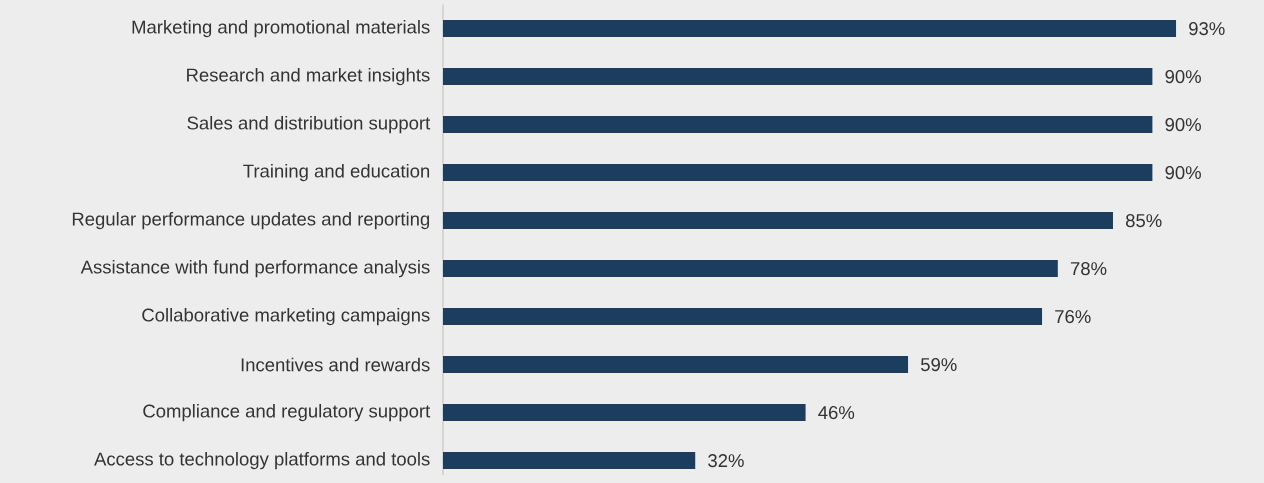  What do you see at coordinates (287, 412) in the screenshot?
I see `y-tick-label: Compliance and regulatory support` at bounding box center [287, 412].